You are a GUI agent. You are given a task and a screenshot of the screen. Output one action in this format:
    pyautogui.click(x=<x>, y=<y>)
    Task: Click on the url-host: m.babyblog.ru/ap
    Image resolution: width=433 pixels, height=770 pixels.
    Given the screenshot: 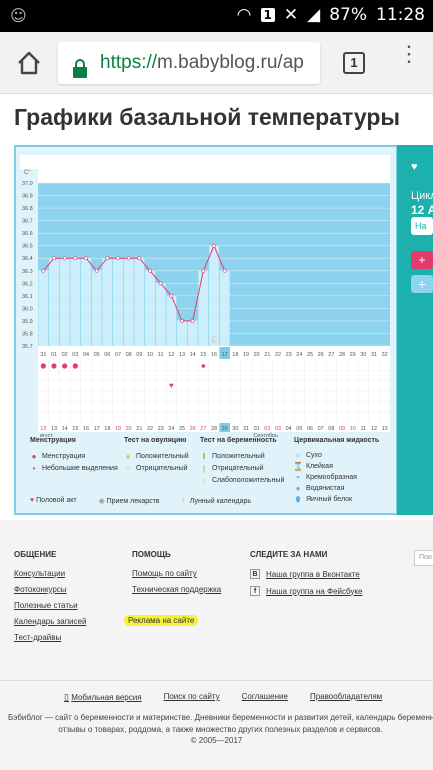 What is the action you would take?
    pyautogui.click(x=230, y=62)
    